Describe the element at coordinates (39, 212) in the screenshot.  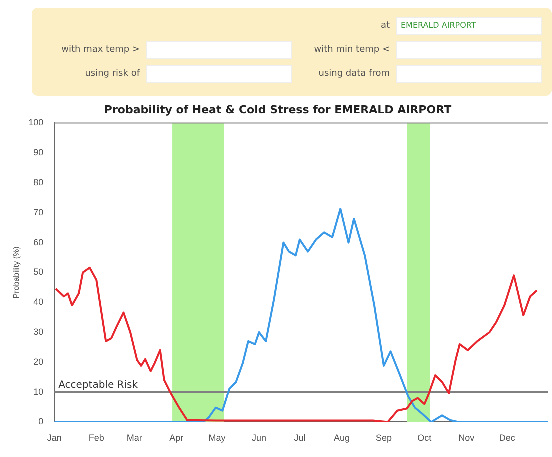
I see `y-tick-label: 70` at that location.